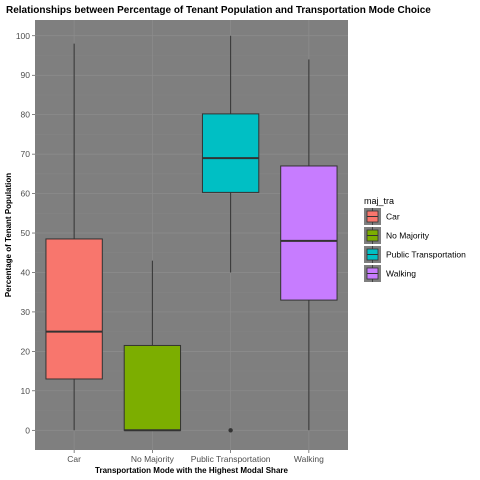 Image resolution: width=480 pixels, height=480 pixels. What do you see at coordinates (26, 312) in the screenshot?
I see `y-tick-label: 30` at bounding box center [26, 312].